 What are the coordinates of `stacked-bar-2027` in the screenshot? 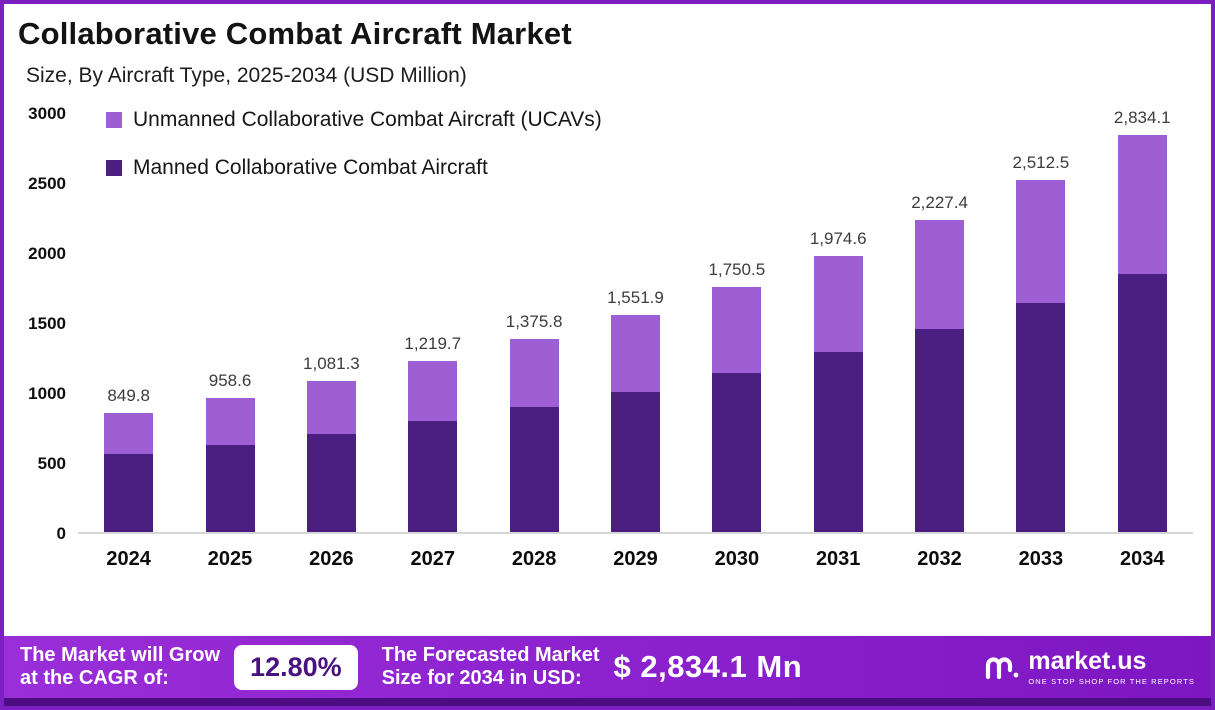 It's located at (433, 446).